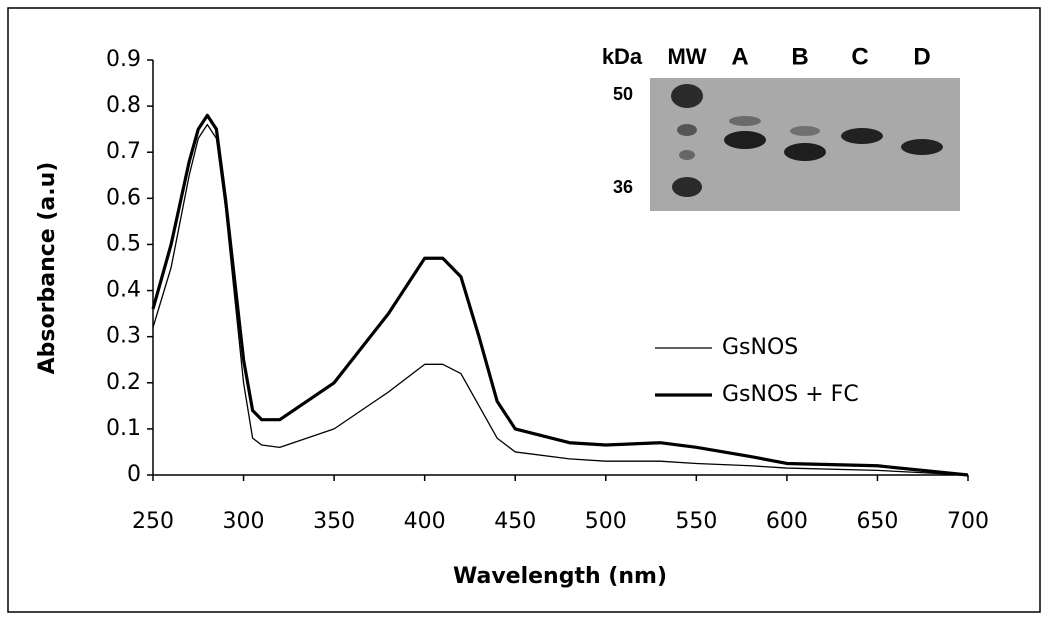 This screenshot has height=621, width=1050. Describe the element at coordinates (968, 521) in the screenshot. I see `x-tick-label: 700` at that location.